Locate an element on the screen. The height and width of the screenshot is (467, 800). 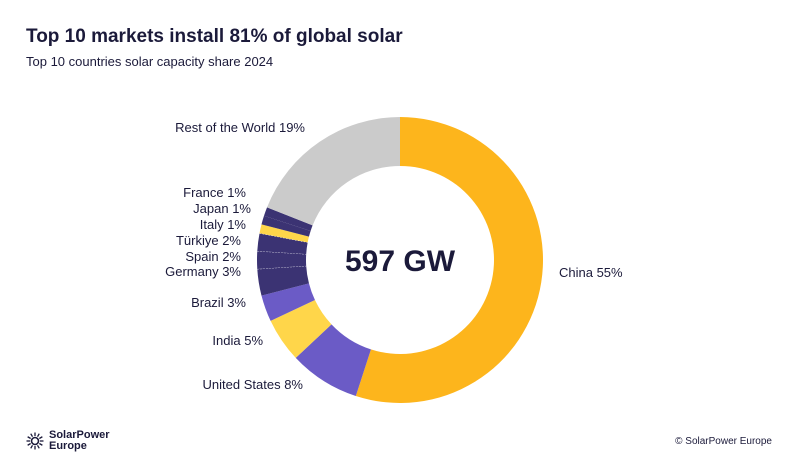
logo-text-line2: Europe is located at coordinates (68, 446).